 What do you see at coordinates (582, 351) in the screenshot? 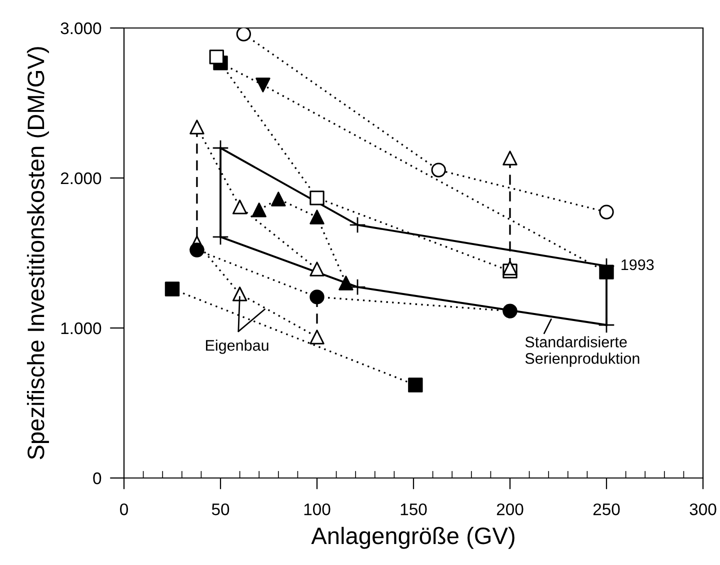
I see `annotation: Standardisierte Serienproduktion` at bounding box center [582, 351].